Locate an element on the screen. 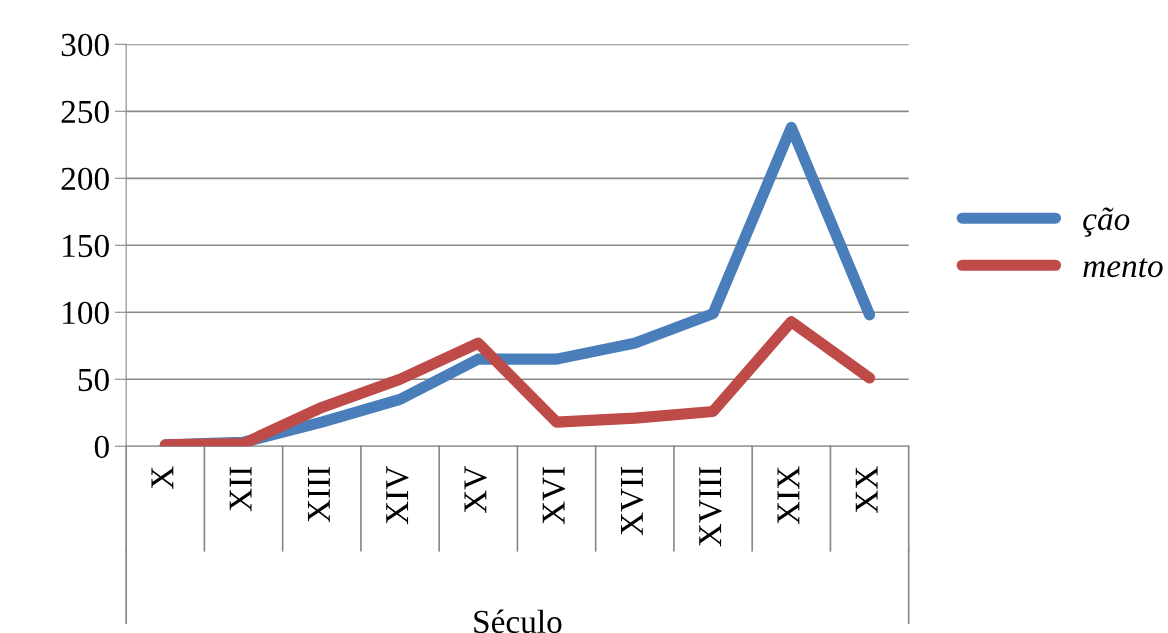 This screenshot has width=1168, height=633. x-tick-label: XIX is located at coordinates (788, 495).